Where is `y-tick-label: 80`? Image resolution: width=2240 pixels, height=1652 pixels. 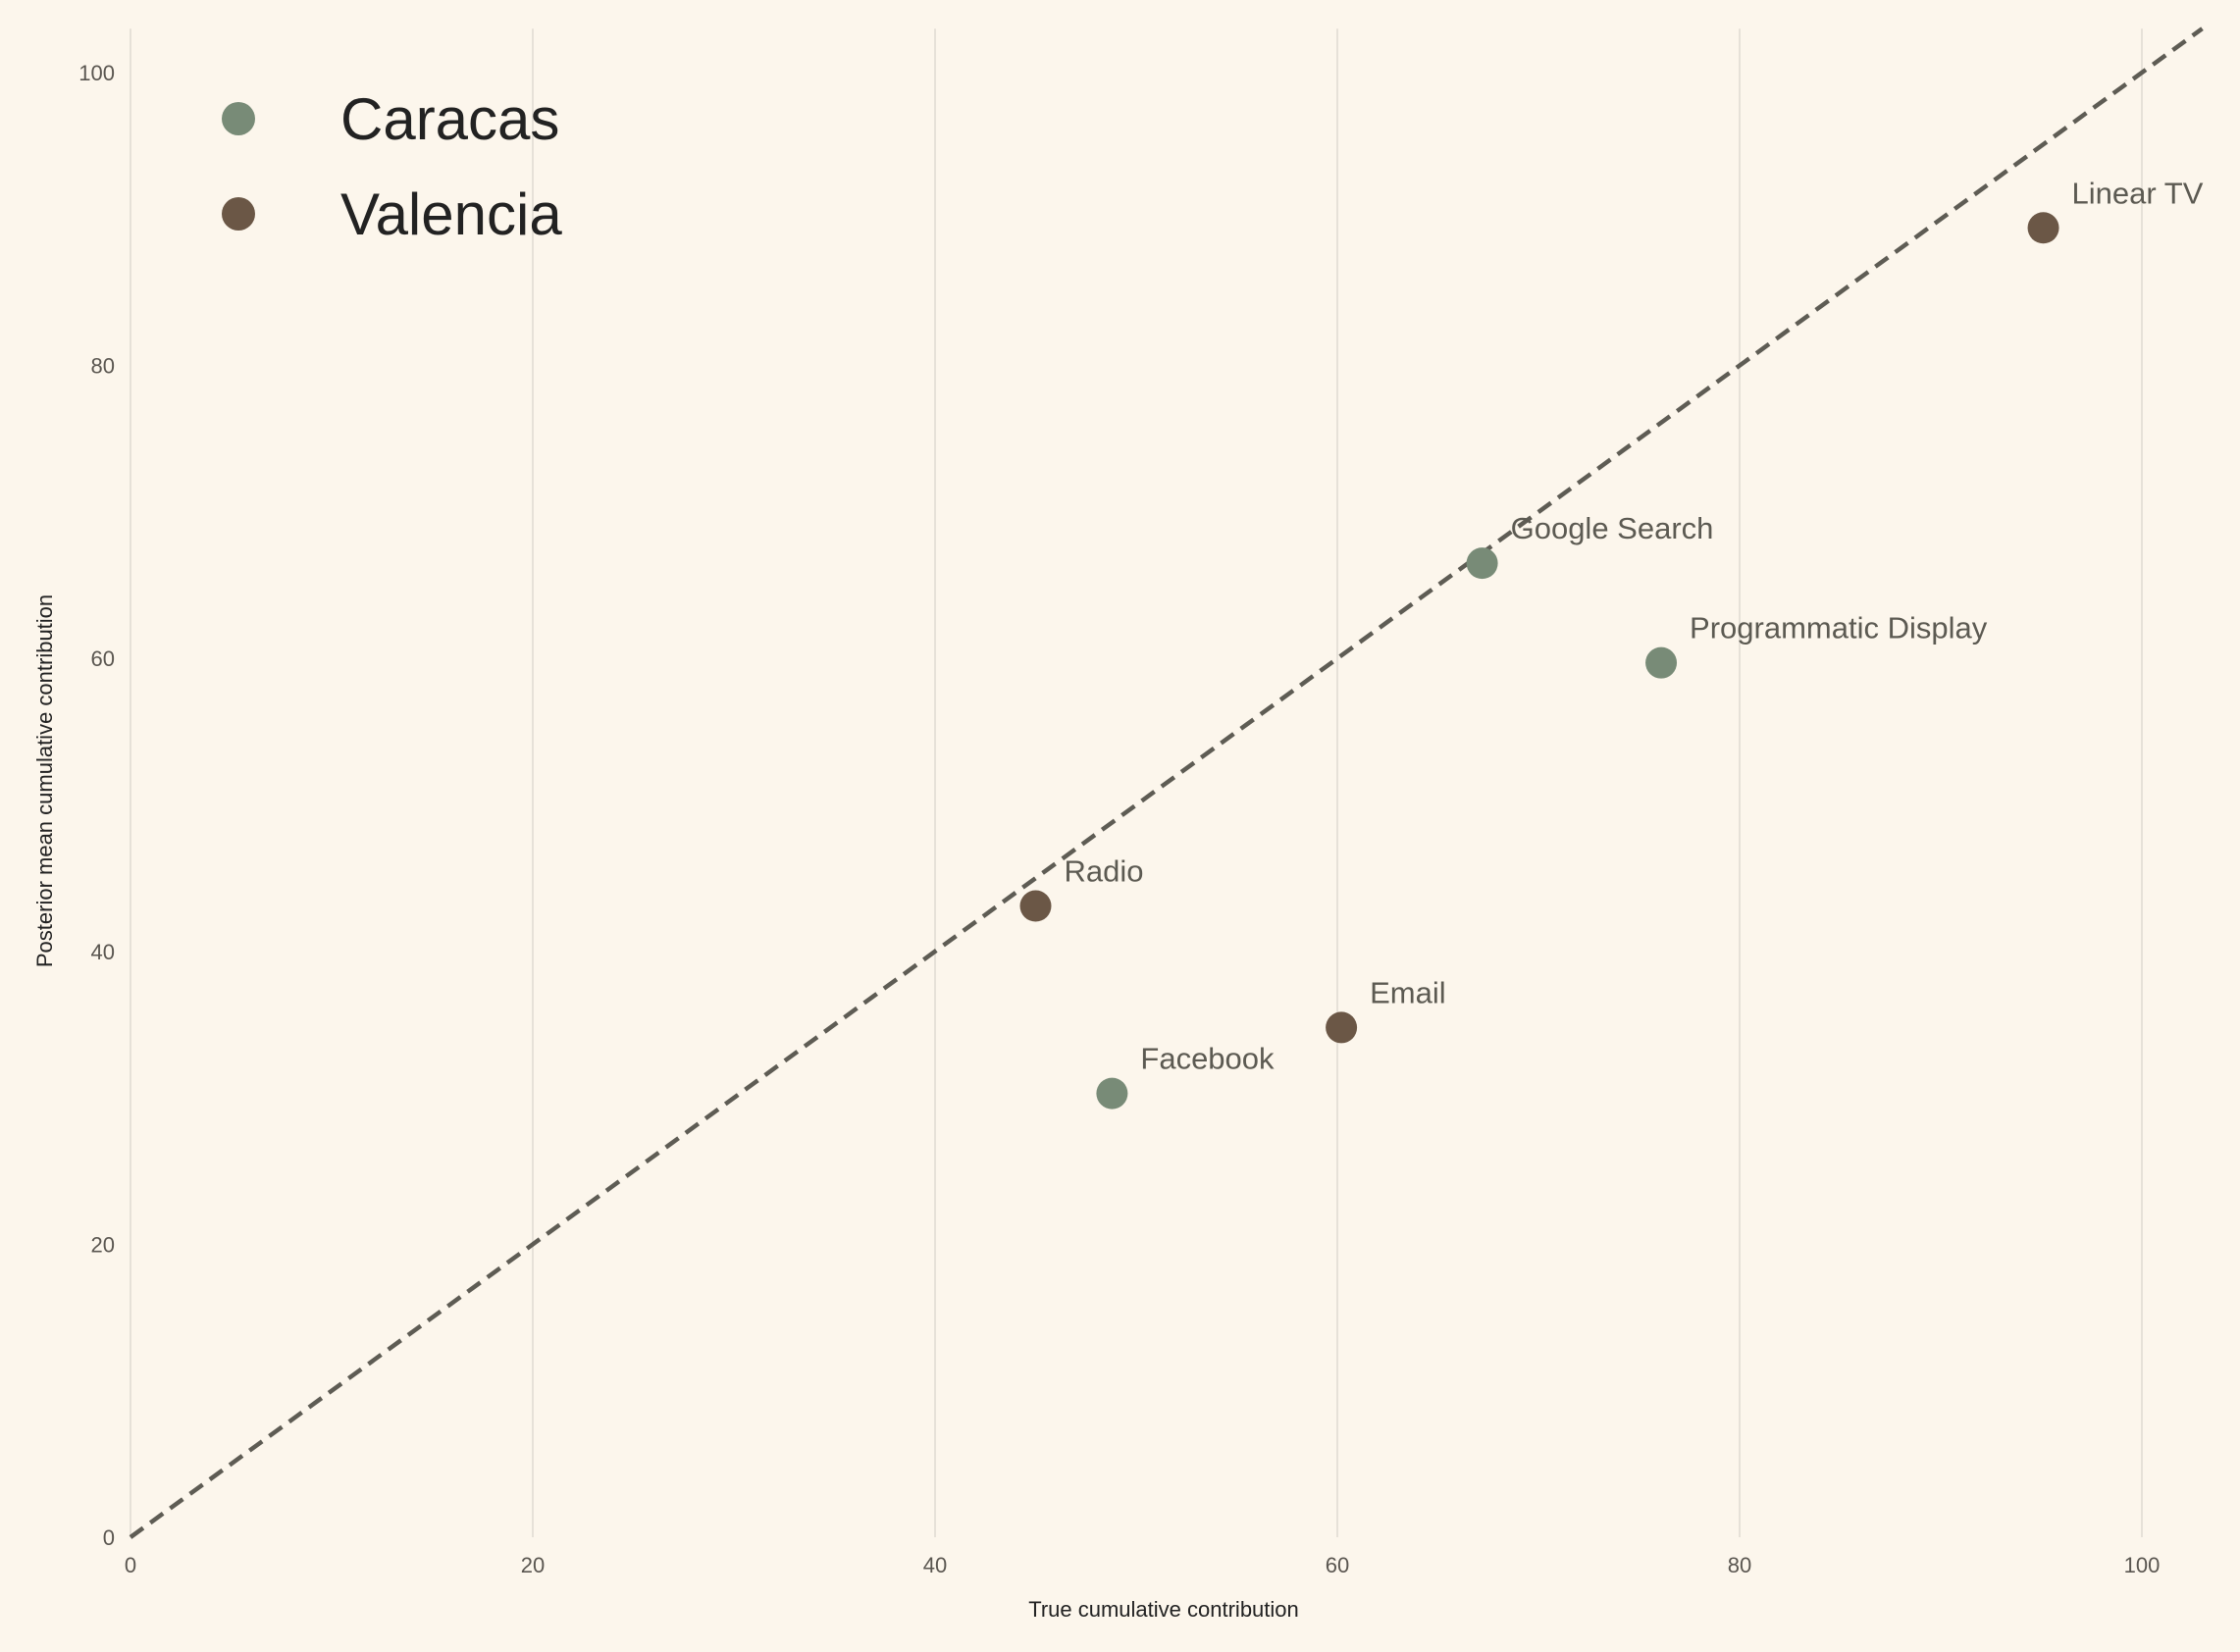 y-tick-label: 80 is located at coordinates (103, 366).